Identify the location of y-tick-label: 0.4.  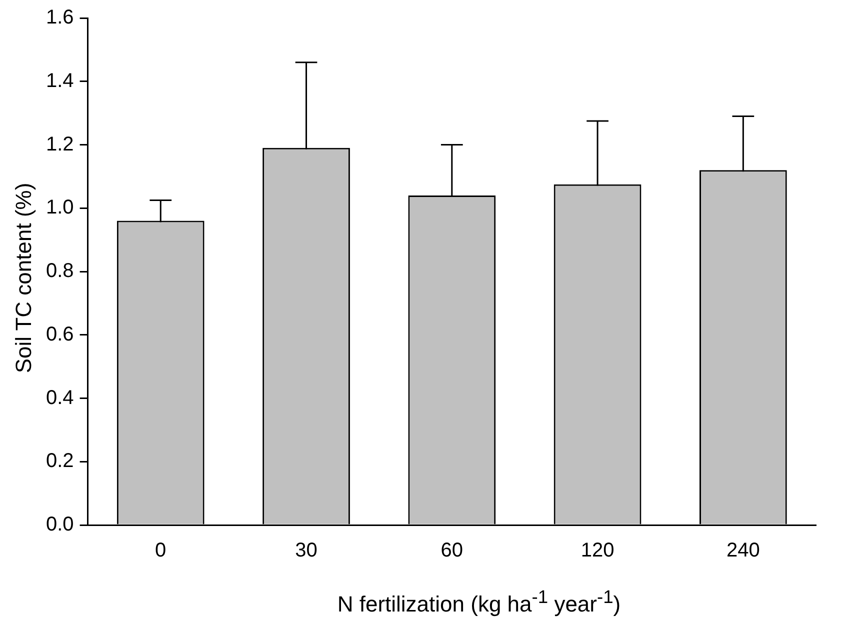
(60, 397).